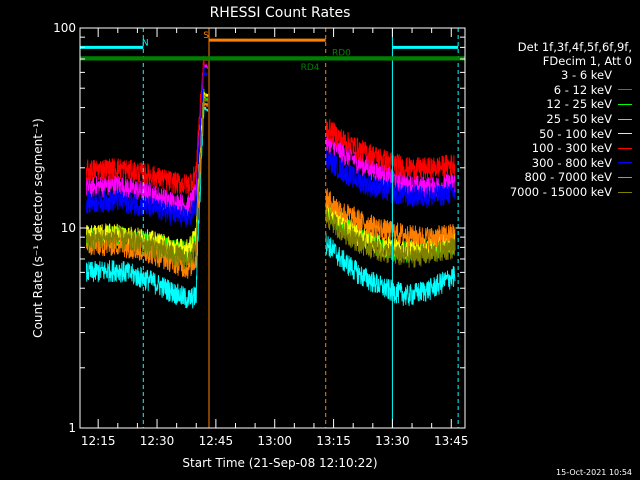 The width and height of the screenshot is (640, 480). I want to click on legend-label: 6 - 12 keV, so click(582, 89).